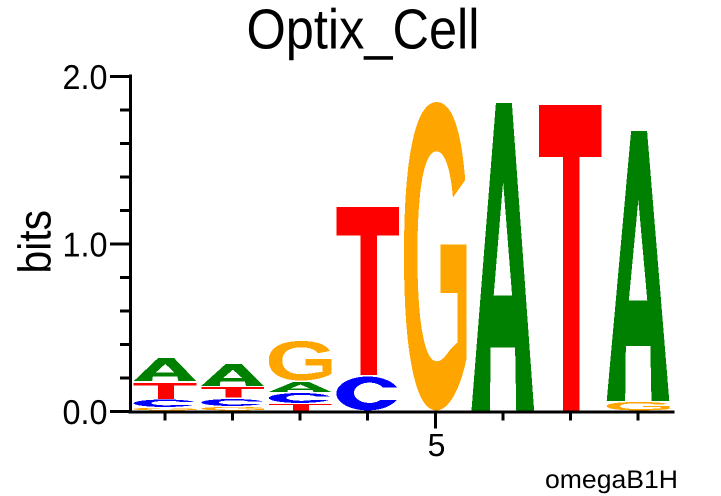 This screenshot has width=721, height=496. I want to click on svg-text: 2.0, so click(85, 78).